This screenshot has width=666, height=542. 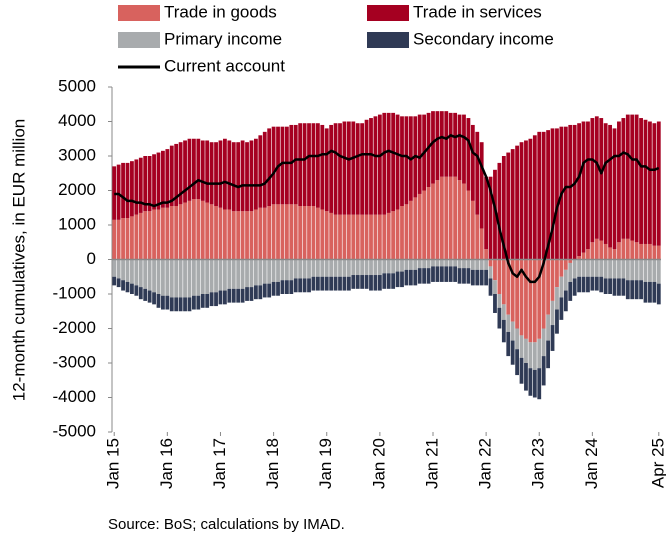 What do you see at coordinates (378, 463) in the screenshot?
I see `x-tick-label: Jan 20` at bounding box center [378, 463].